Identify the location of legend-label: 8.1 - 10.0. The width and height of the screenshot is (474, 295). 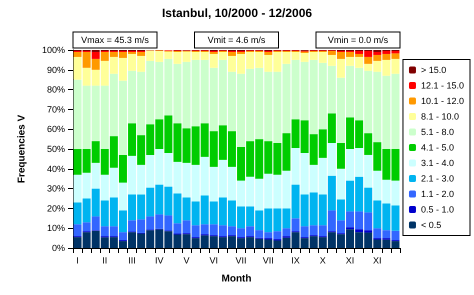
(439, 117).